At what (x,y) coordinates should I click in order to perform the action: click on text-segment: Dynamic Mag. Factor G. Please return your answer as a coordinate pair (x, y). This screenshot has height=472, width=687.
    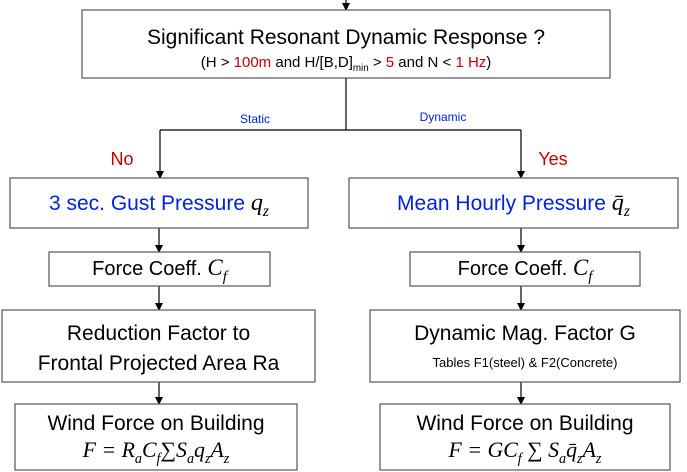
    Looking at the image, I should click on (525, 333).